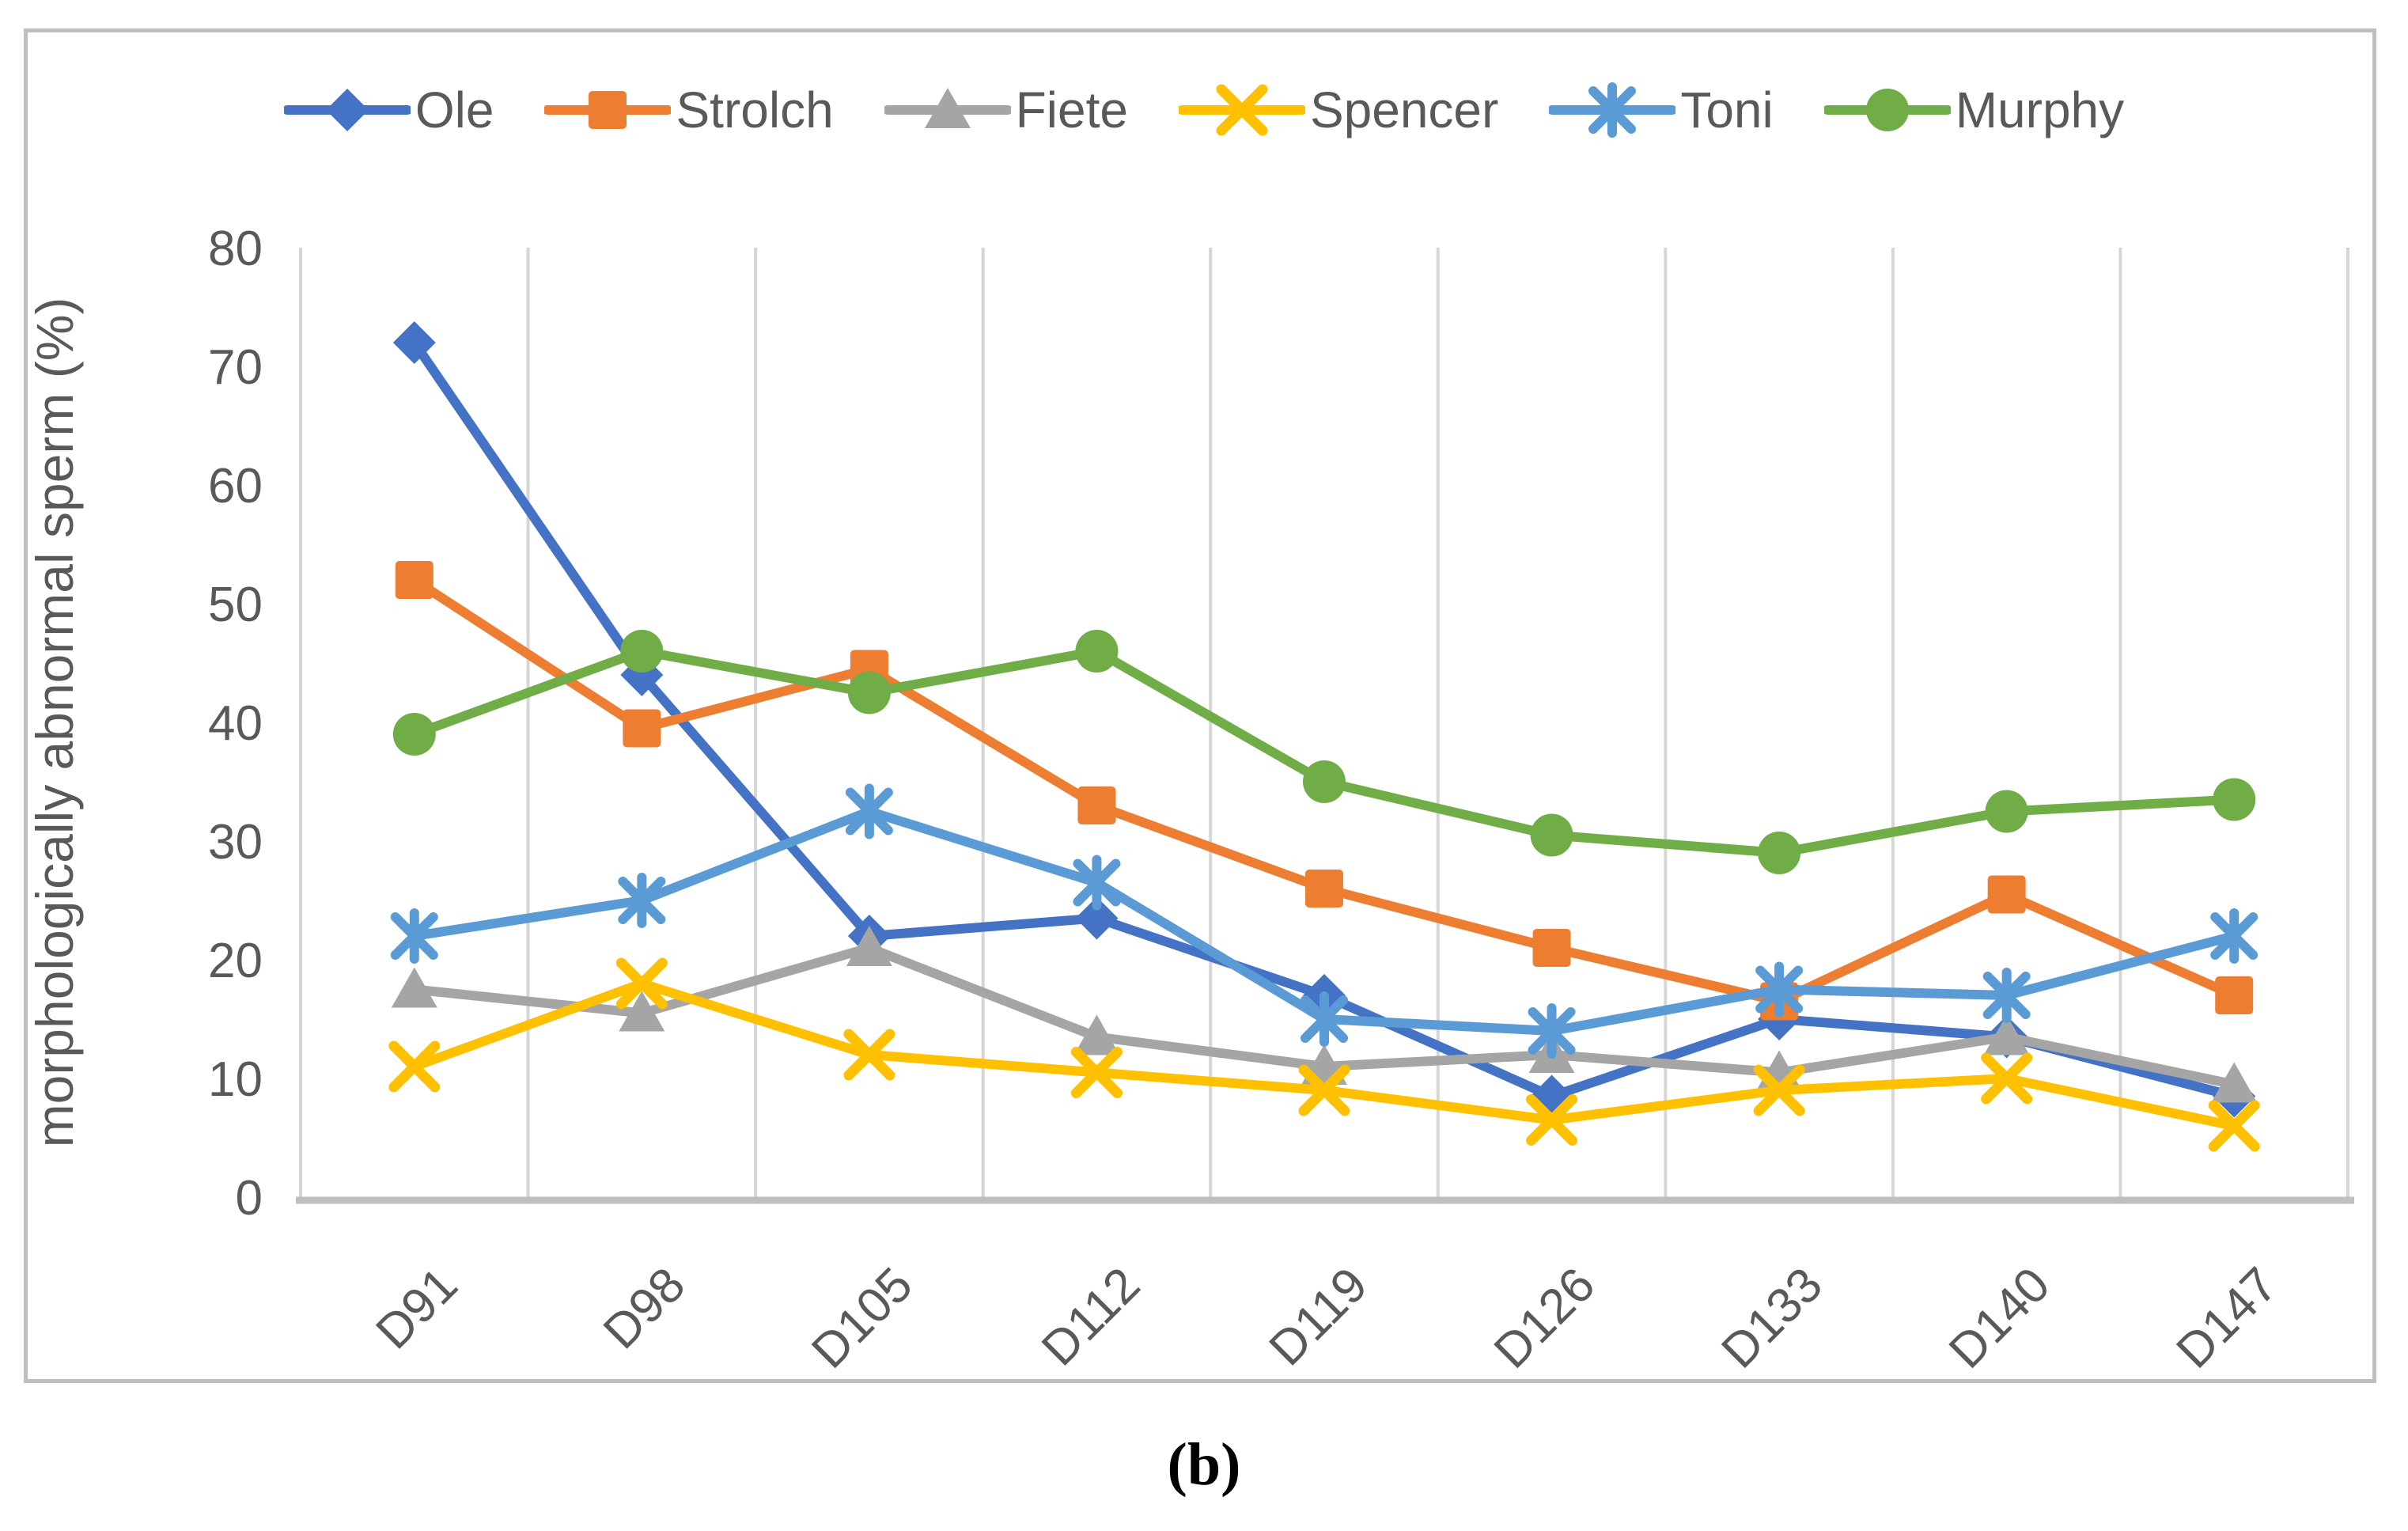 The height and width of the screenshot is (1531, 2408). What do you see at coordinates (1071, 110) in the screenshot?
I see `legend-label: Fiete` at bounding box center [1071, 110].